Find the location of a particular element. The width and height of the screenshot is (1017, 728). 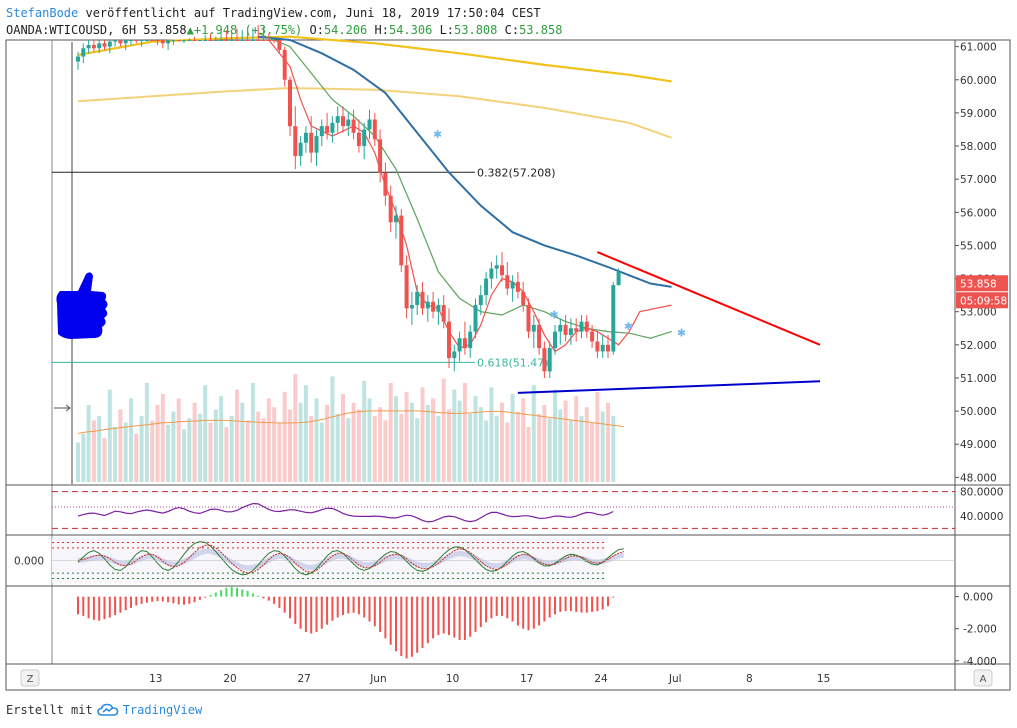

time-tick-label: 10 is located at coordinates (452, 679).